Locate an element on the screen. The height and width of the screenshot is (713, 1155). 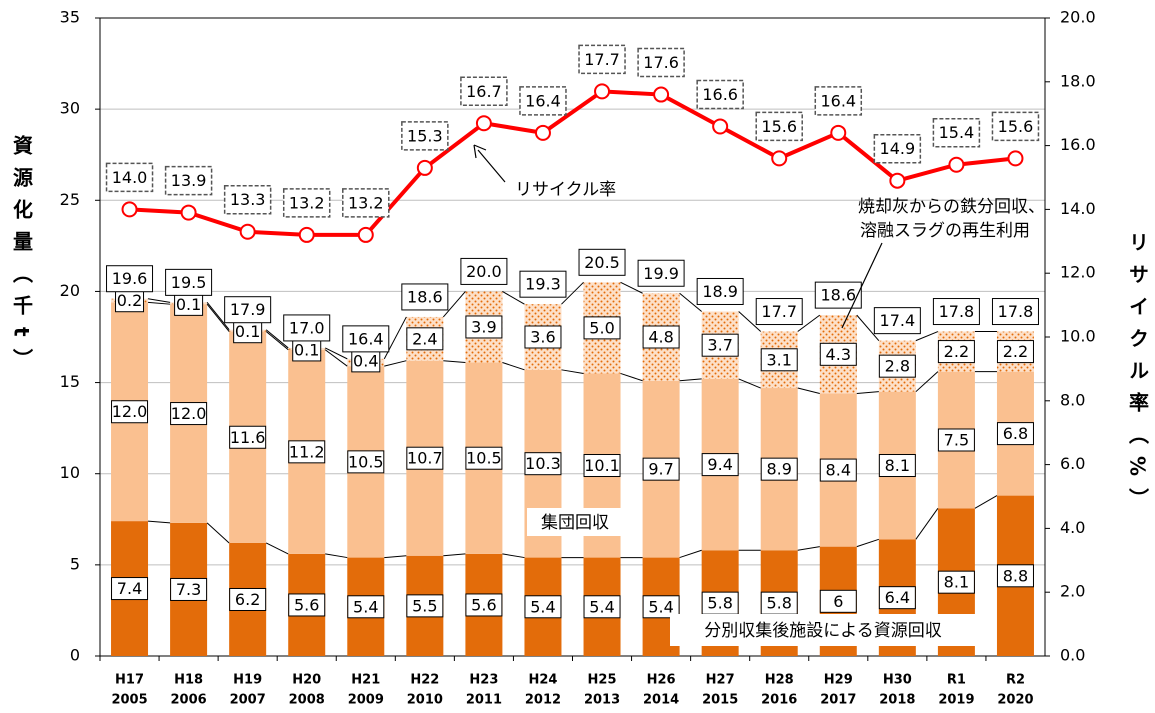
value-label: 10.7 is located at coordinates (425, 458).